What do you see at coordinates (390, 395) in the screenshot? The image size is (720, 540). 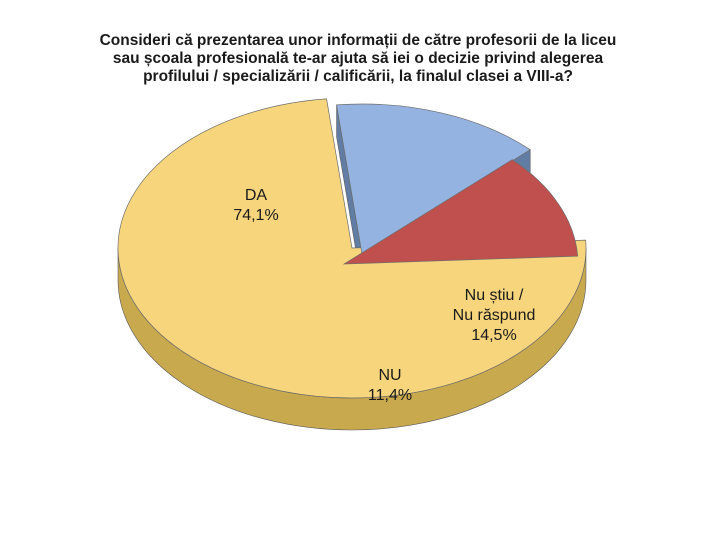 I see `slice-label-line: 11,4%` at bounding box center [390, 395].